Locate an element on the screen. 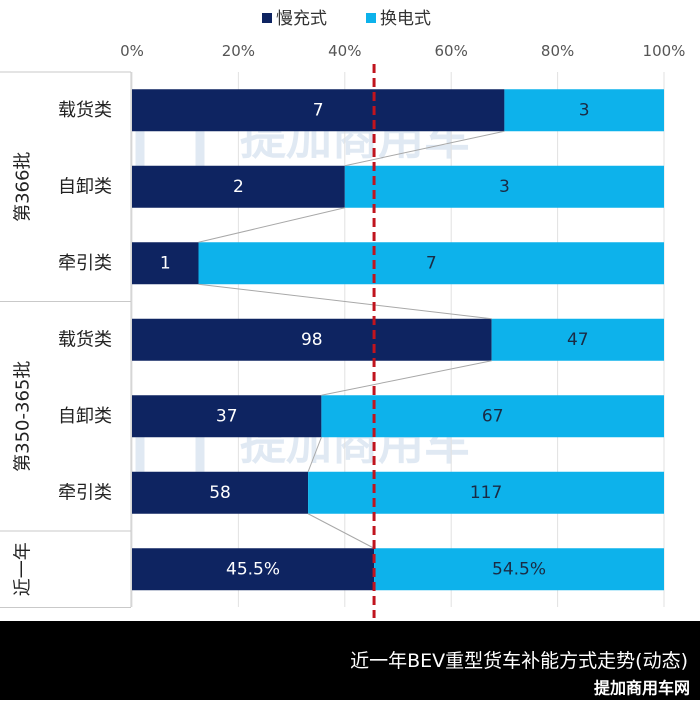  x-tick-label: 0% is located at coordinates (132, 51).